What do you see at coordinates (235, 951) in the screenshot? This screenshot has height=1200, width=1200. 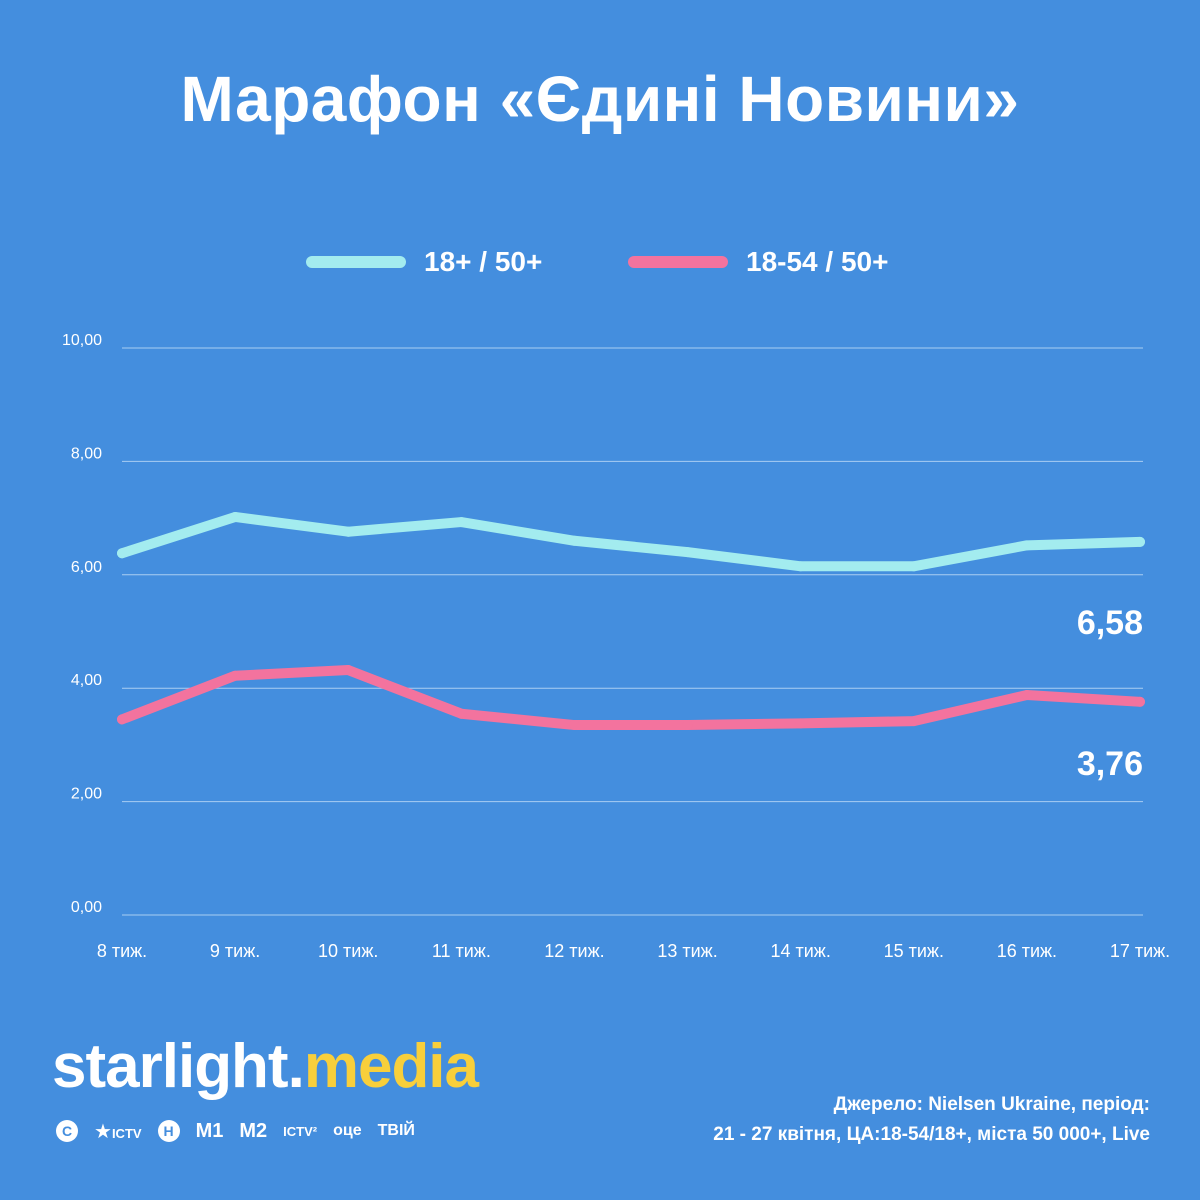 I see `x-tick-label-1: 9 тиж.` at bounding box center [235, 951].